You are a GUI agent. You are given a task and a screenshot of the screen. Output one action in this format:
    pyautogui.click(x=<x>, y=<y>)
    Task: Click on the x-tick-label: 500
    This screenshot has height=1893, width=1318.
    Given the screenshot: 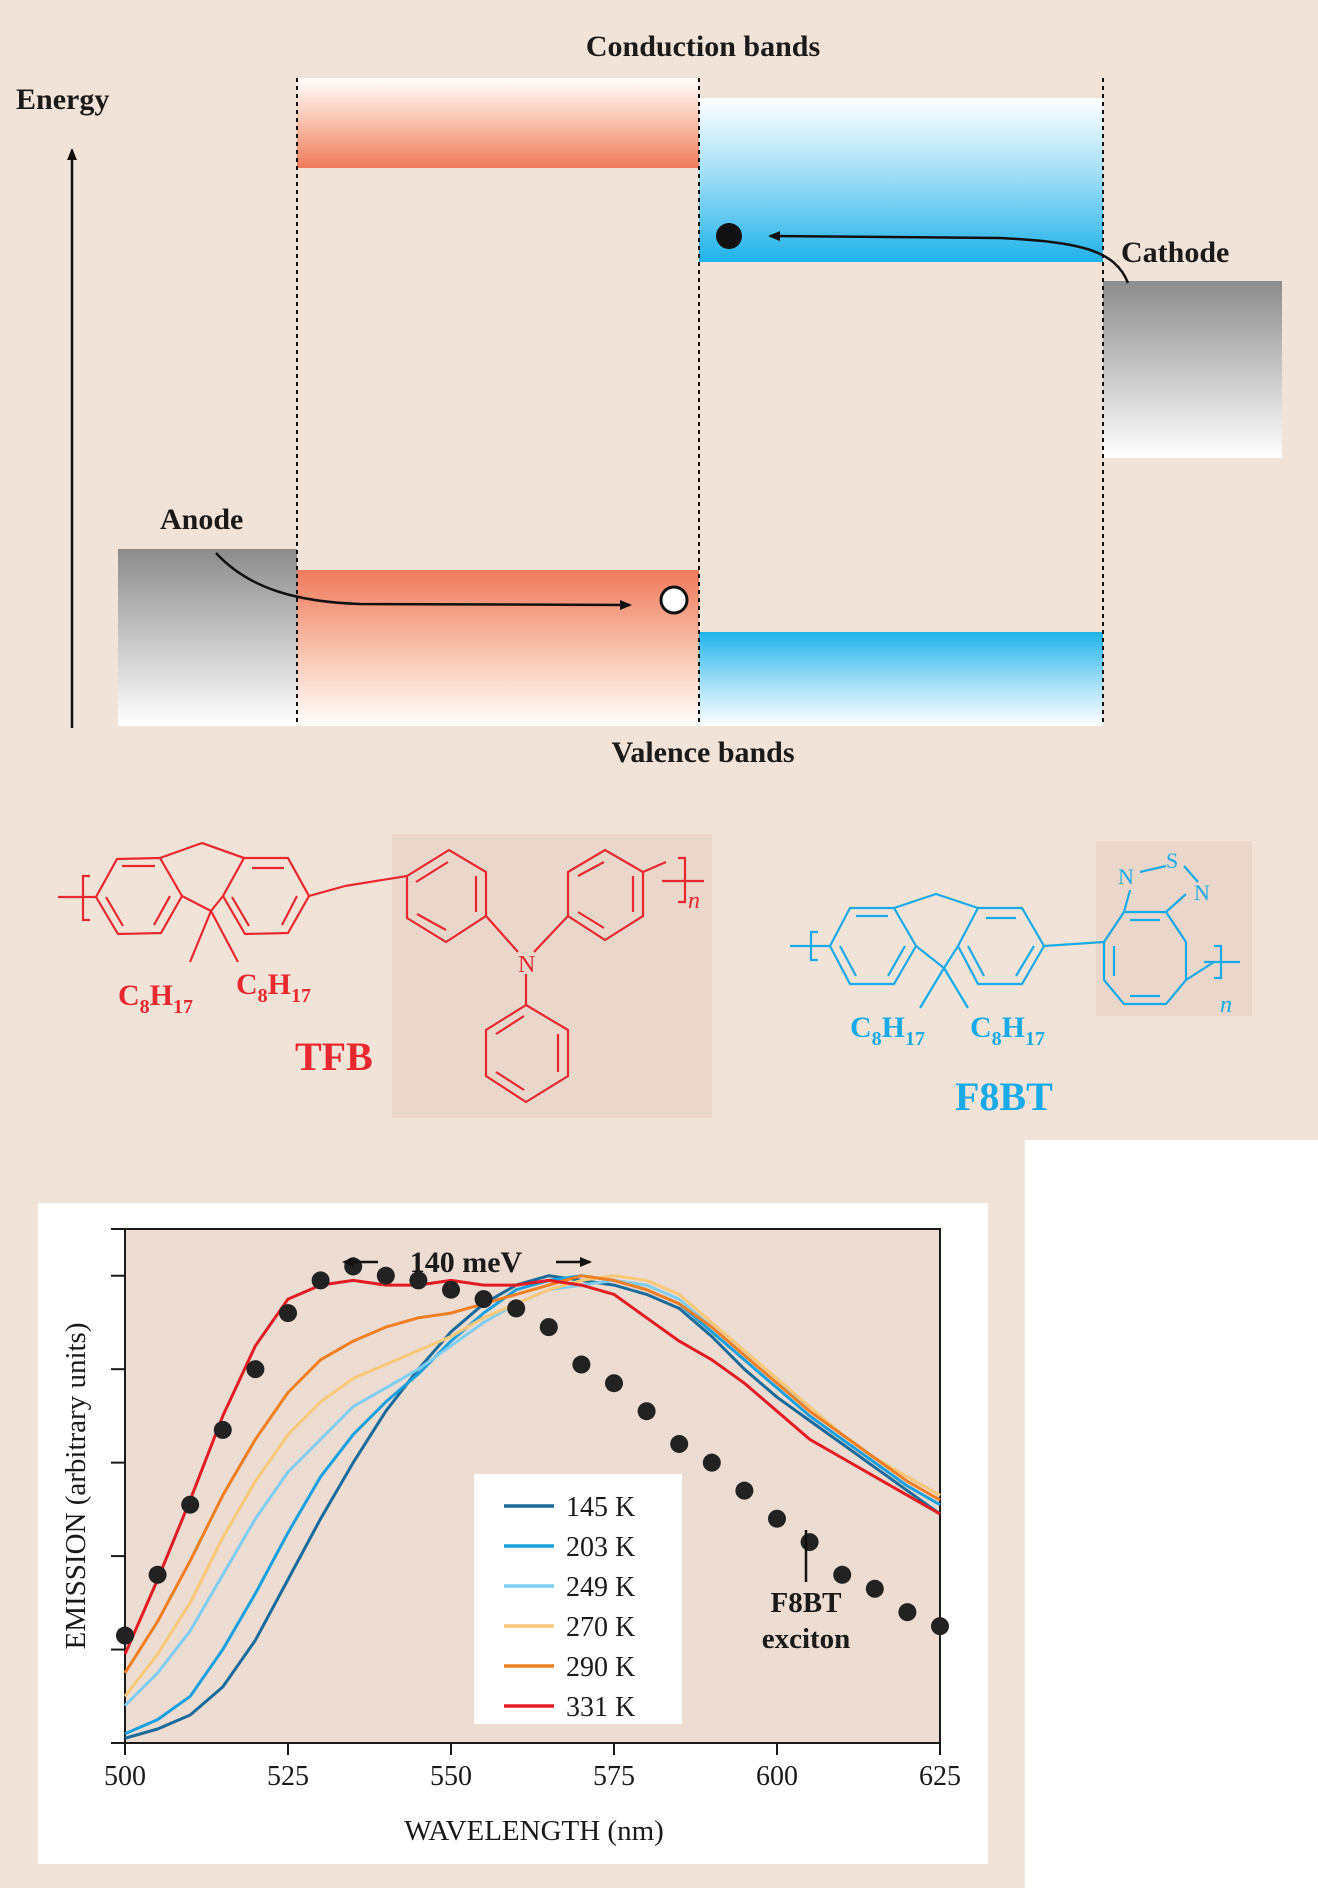 What is the action you would take?
    pyautogui.click(x=125, y=1776)
    